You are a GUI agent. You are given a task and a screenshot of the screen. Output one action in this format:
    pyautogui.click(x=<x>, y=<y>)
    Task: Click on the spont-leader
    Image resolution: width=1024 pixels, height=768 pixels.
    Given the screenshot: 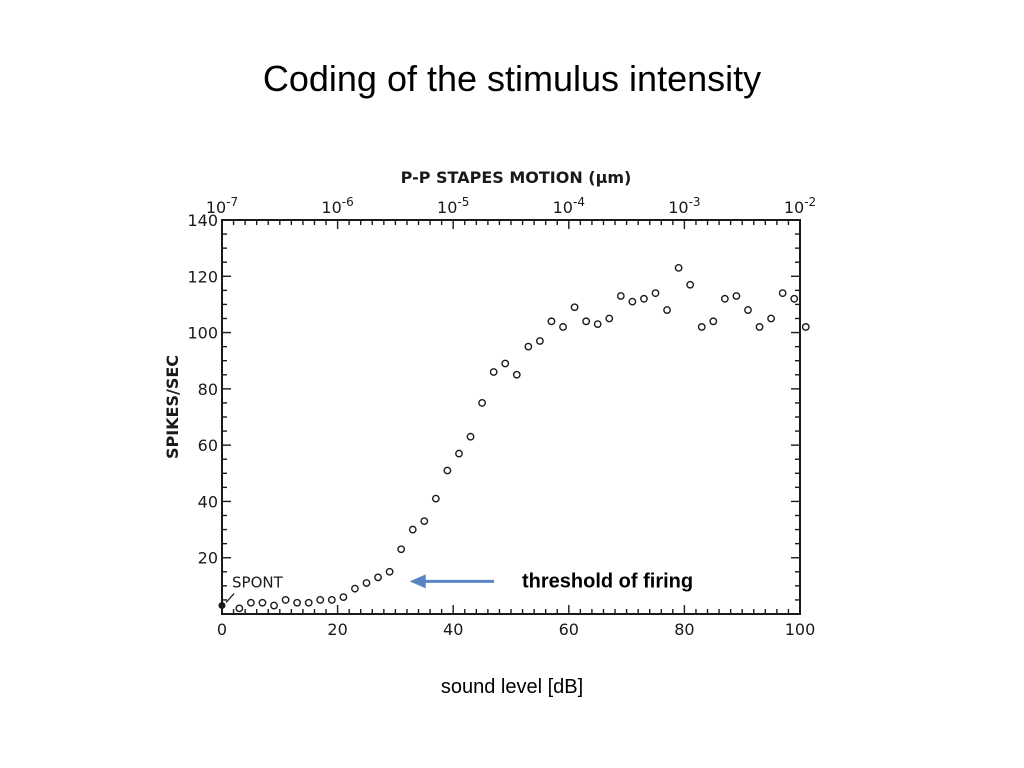 What is the action you would take?
    pyautogui.click(x=230, y=598)
    